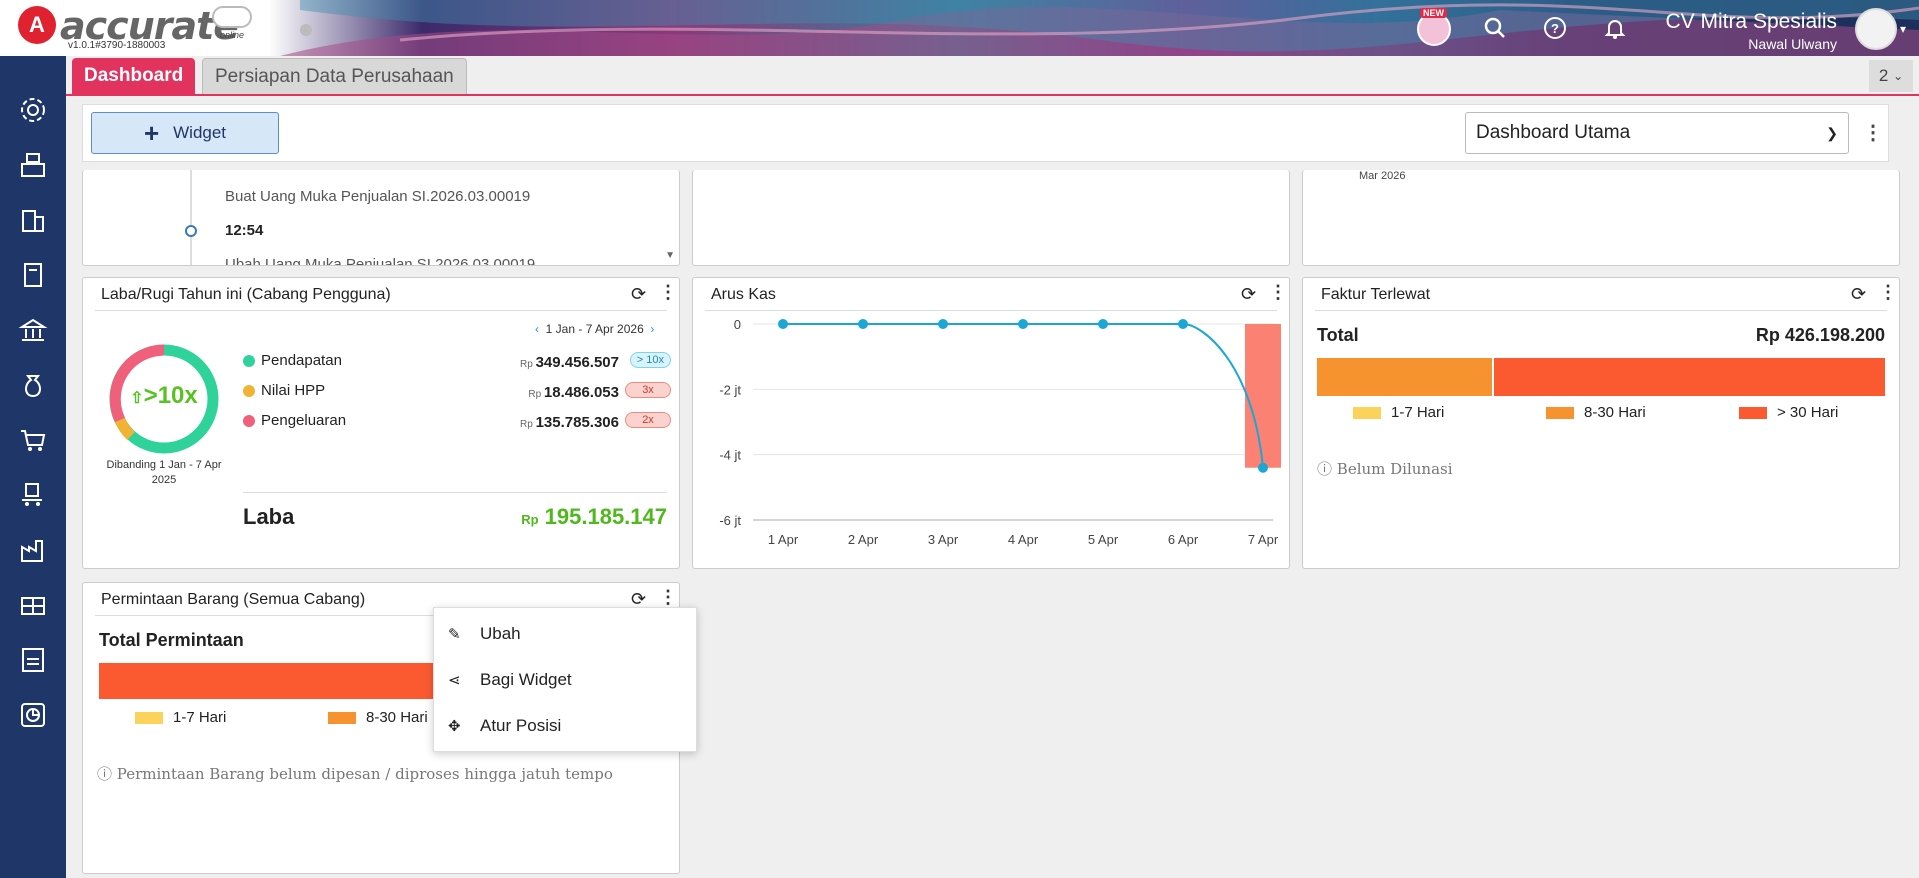  What do you see at coordinates (743, 294) in the screenshot?
I see `card-title: Arus Kas` at bounding box center [743, 294].